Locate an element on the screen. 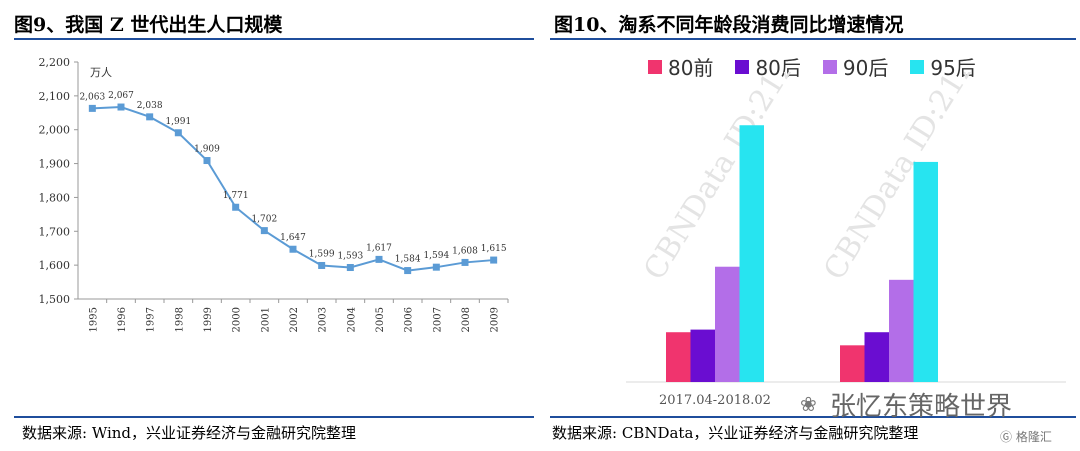  legend-item: 80前 is located at coordinates (680, 66).